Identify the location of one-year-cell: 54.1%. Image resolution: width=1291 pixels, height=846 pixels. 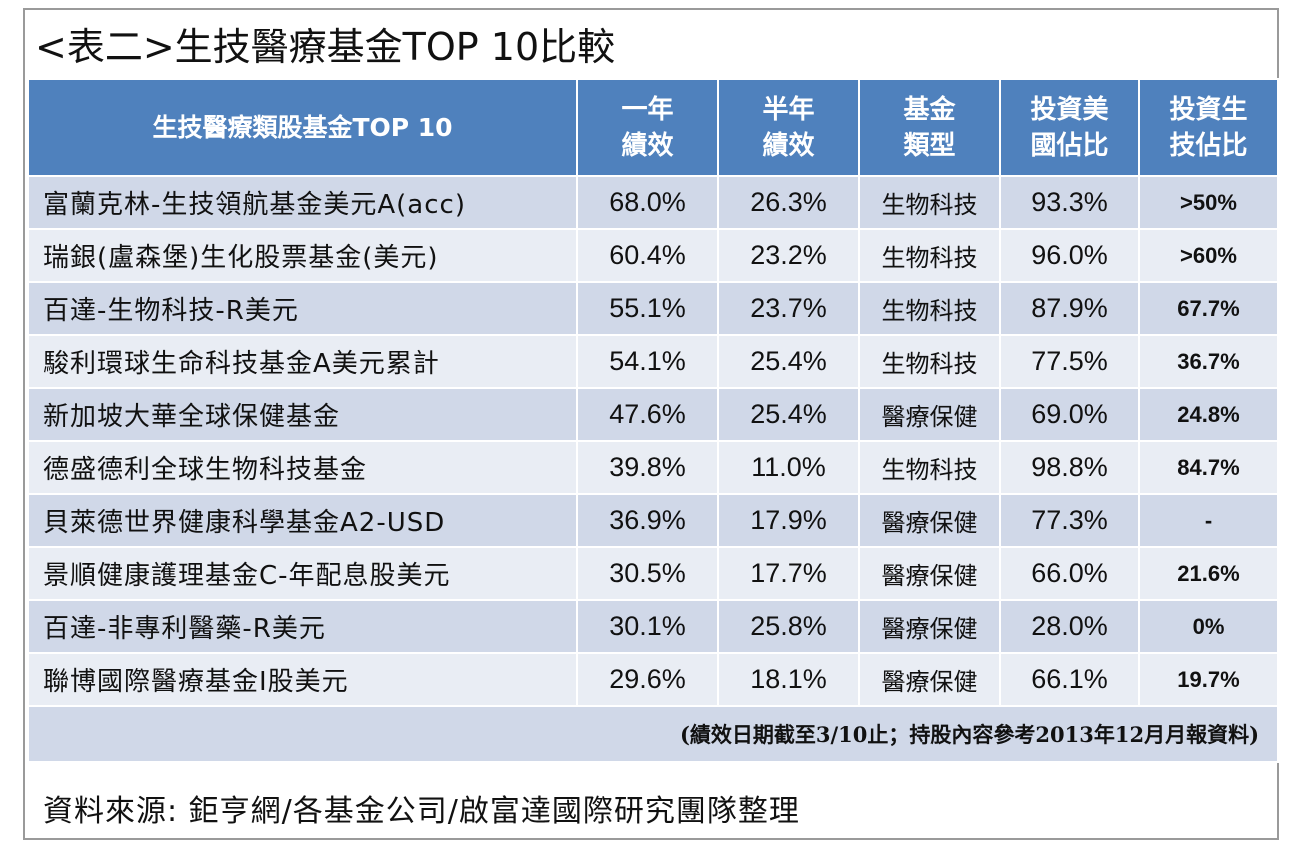
(647, 361).